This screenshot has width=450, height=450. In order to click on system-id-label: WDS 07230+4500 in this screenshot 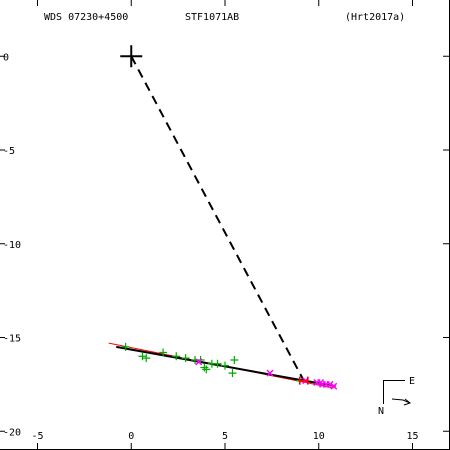, I will do `click(86, 17)`.